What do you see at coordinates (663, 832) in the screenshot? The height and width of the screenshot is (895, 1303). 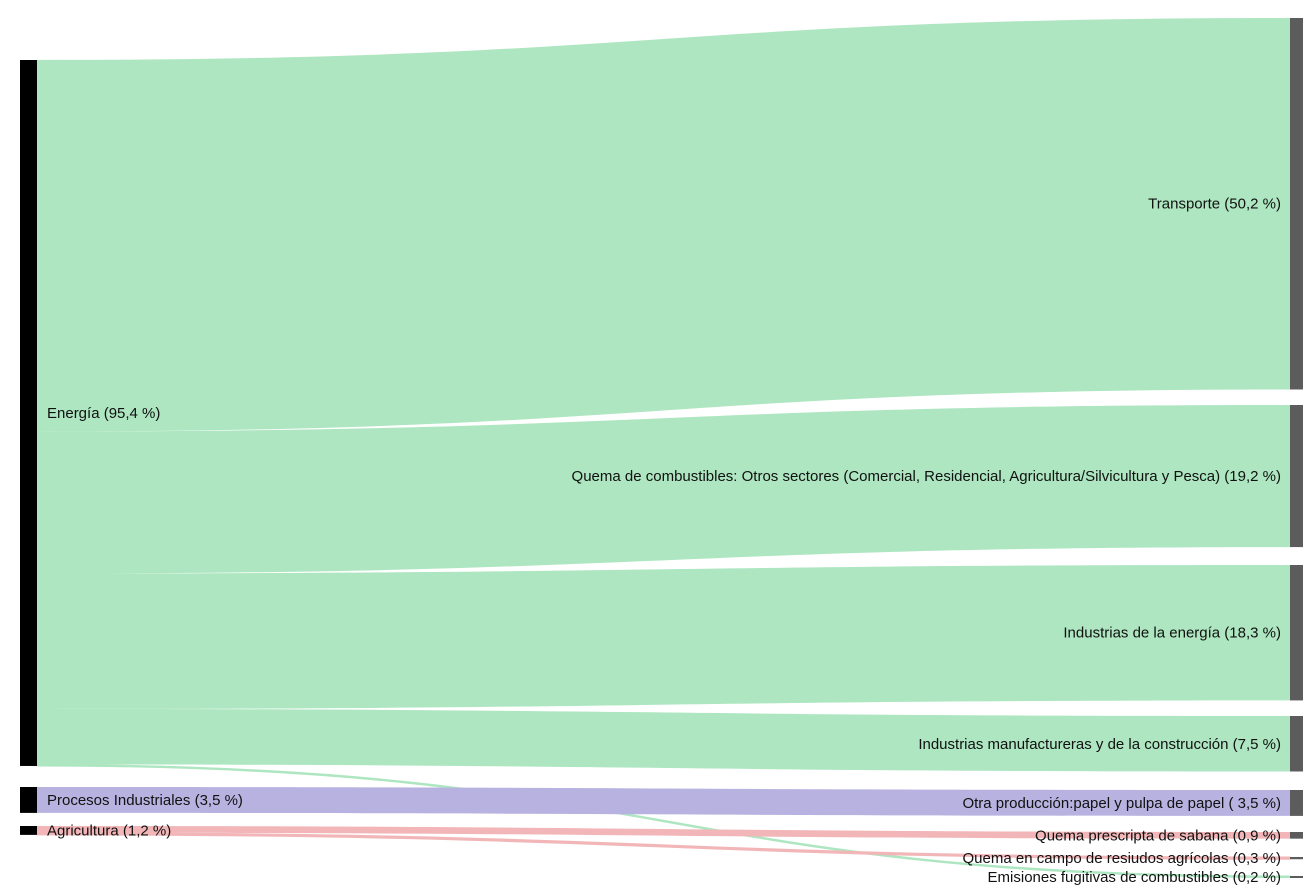 I see `flow-agricultura-to-sabana` at bounding box center [663, 832].